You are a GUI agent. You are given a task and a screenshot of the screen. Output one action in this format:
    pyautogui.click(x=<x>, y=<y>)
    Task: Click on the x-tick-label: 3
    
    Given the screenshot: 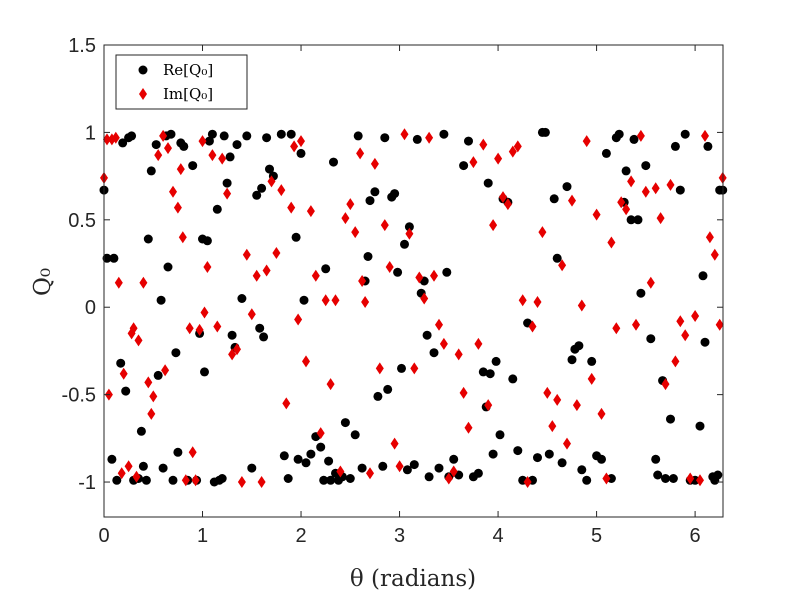 What is the action you would take?
    pyautogui.click(x=399, y=536)
    